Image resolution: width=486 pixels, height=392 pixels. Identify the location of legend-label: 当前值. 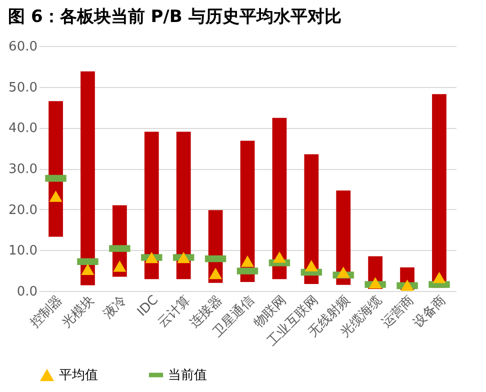
(187, 375).